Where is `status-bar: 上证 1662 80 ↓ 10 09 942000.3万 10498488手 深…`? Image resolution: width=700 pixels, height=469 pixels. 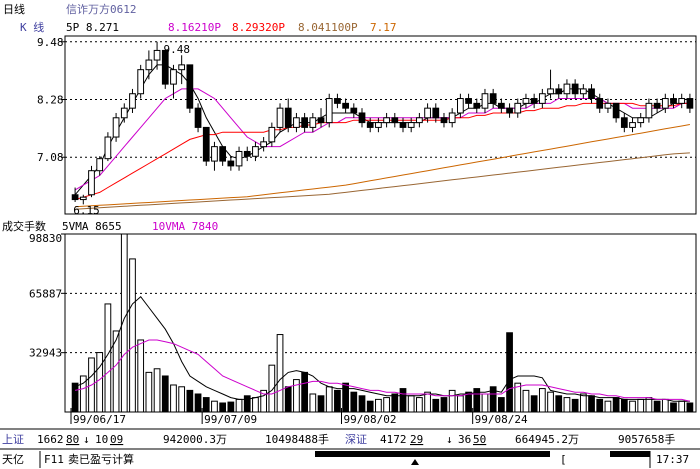
status-bar: 上证 1662 80 ↓ 10 09 942000.3万 10498488手 深… is located at coordinates (338, 439).